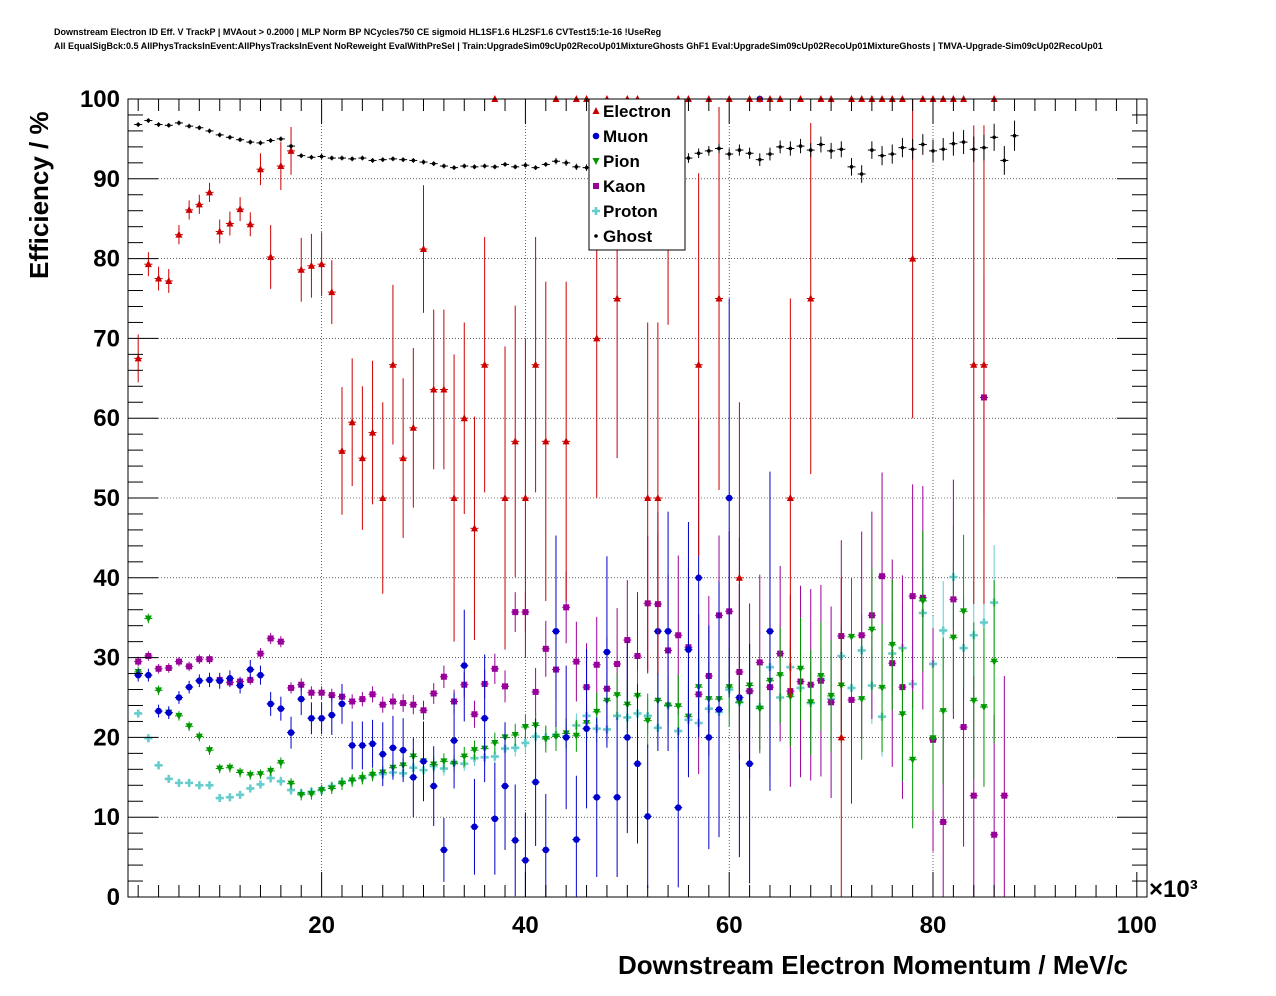 This screenshot has width=1276, height=996. What do you see at coordinates (624, 186) in the screenshot?
I see `legend-label: Kaon` at bounding box center [624, 186].